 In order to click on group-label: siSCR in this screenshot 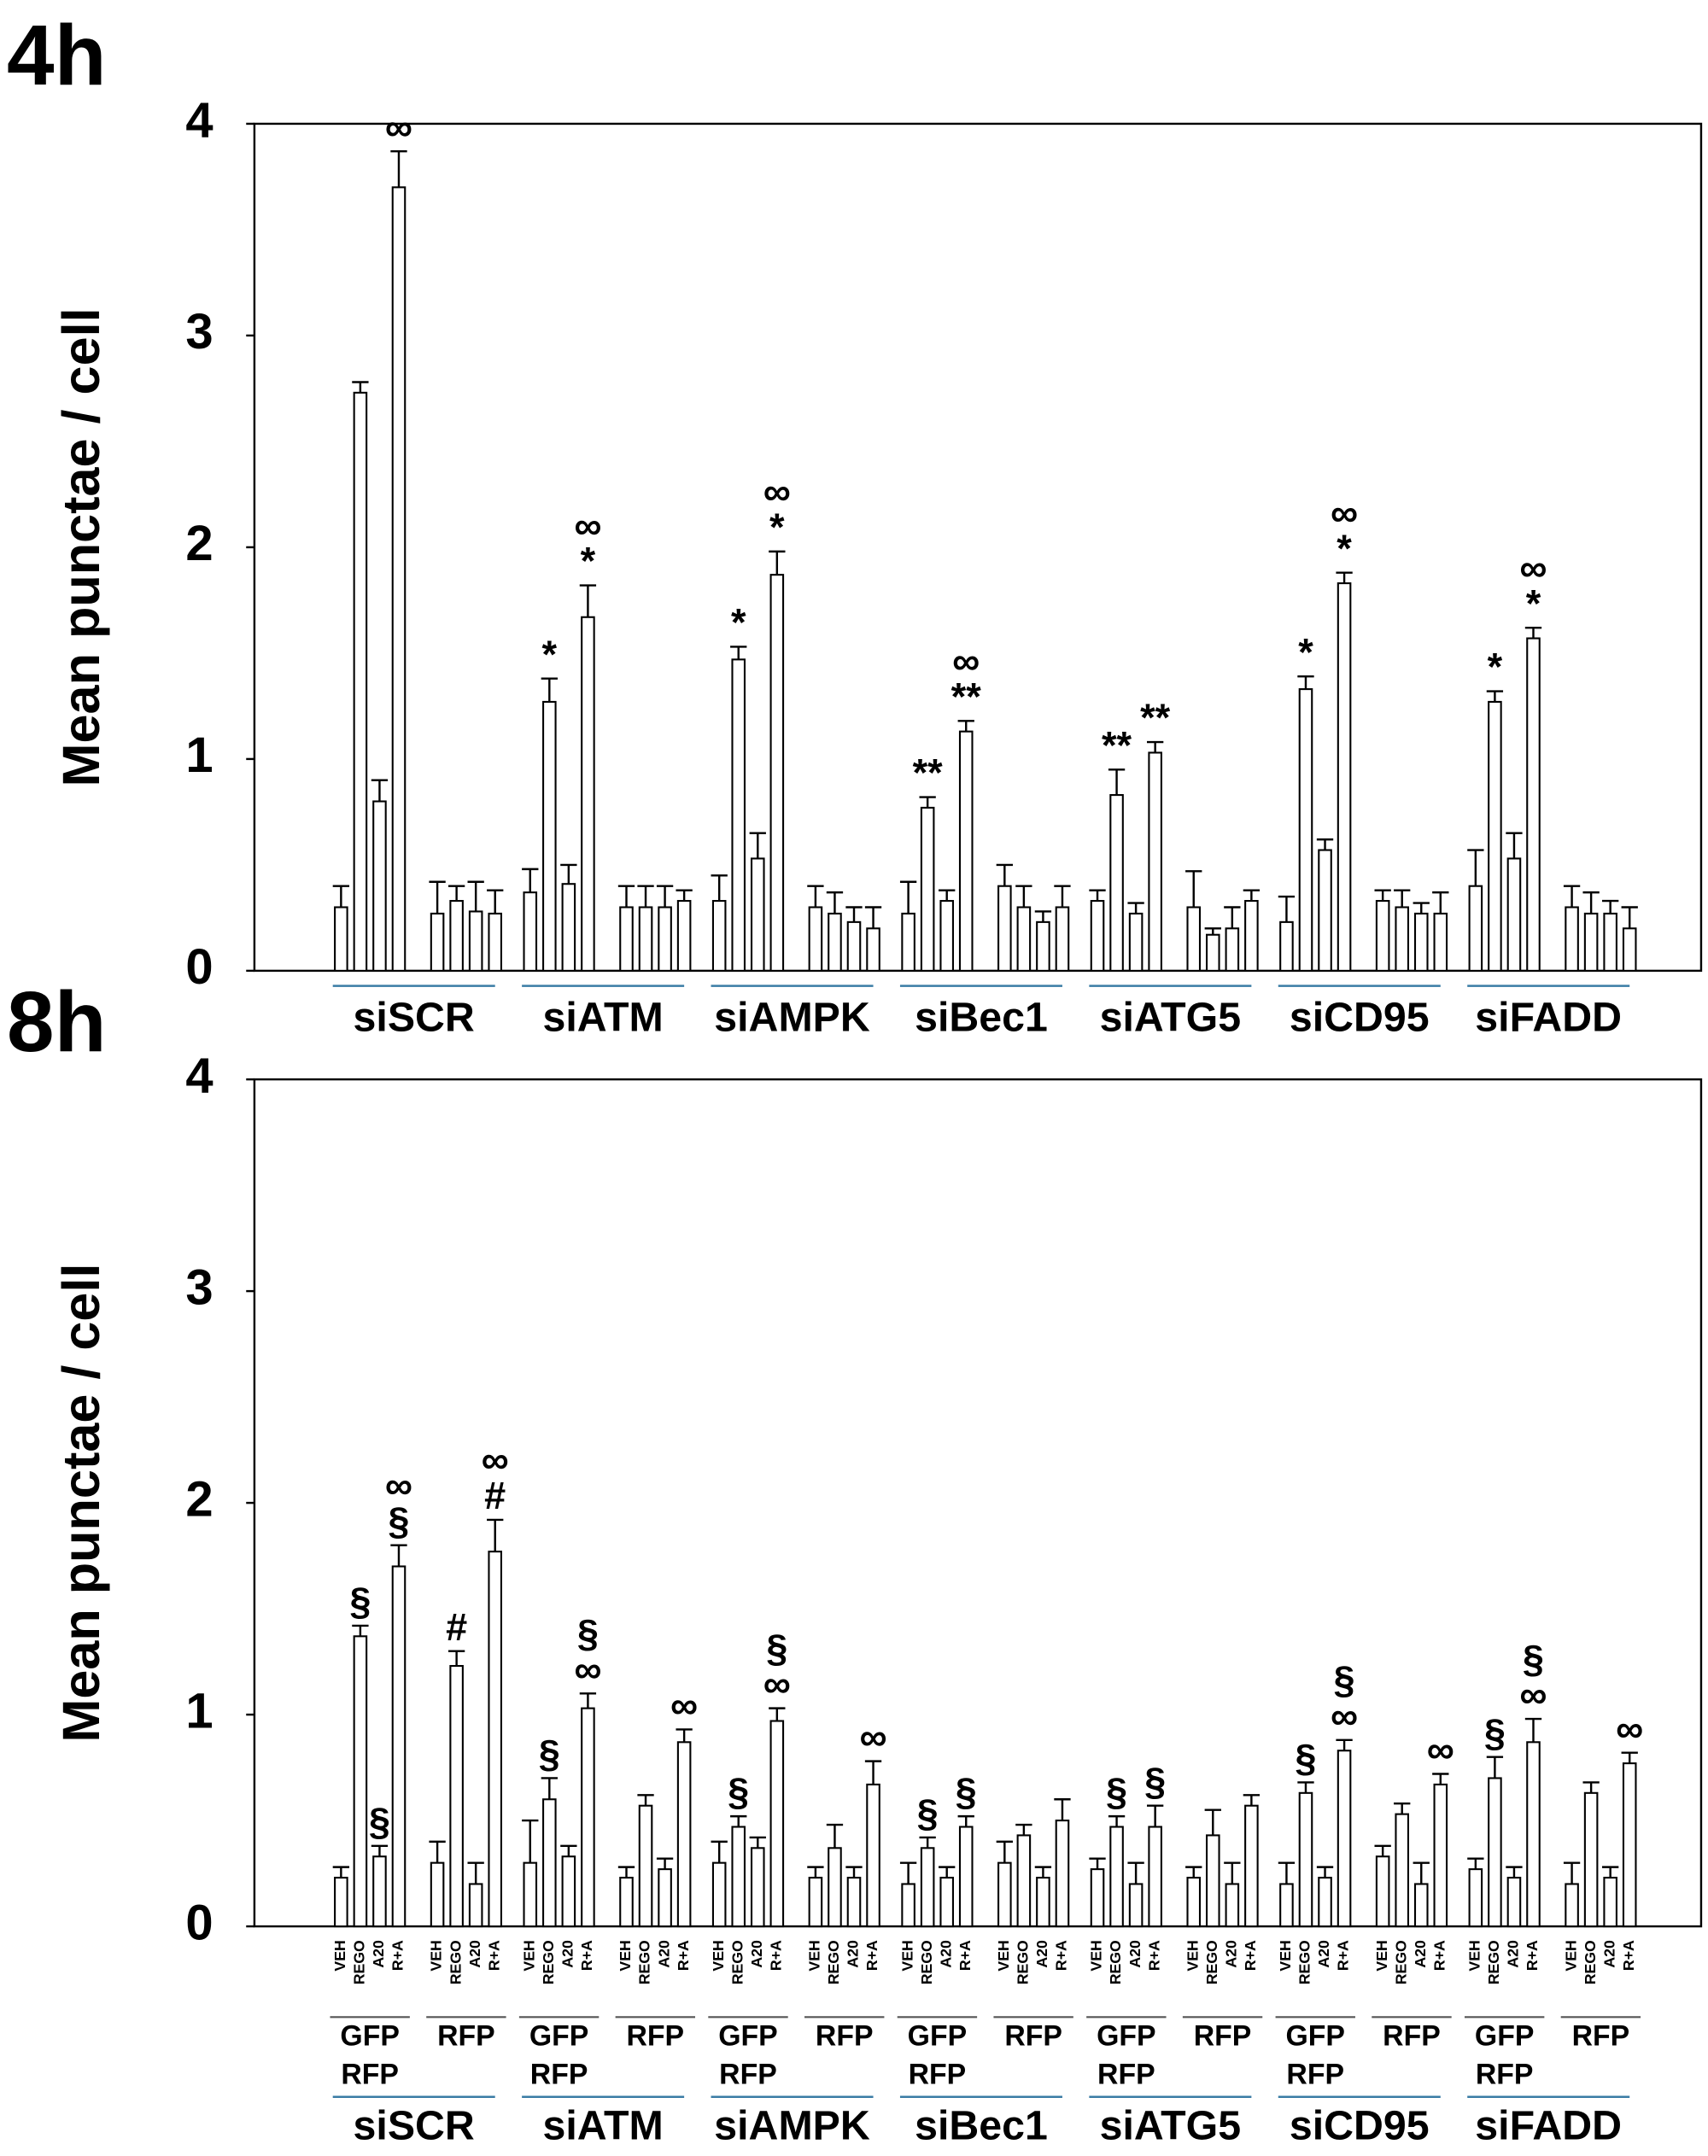, I will do `click(414, 1018)`.